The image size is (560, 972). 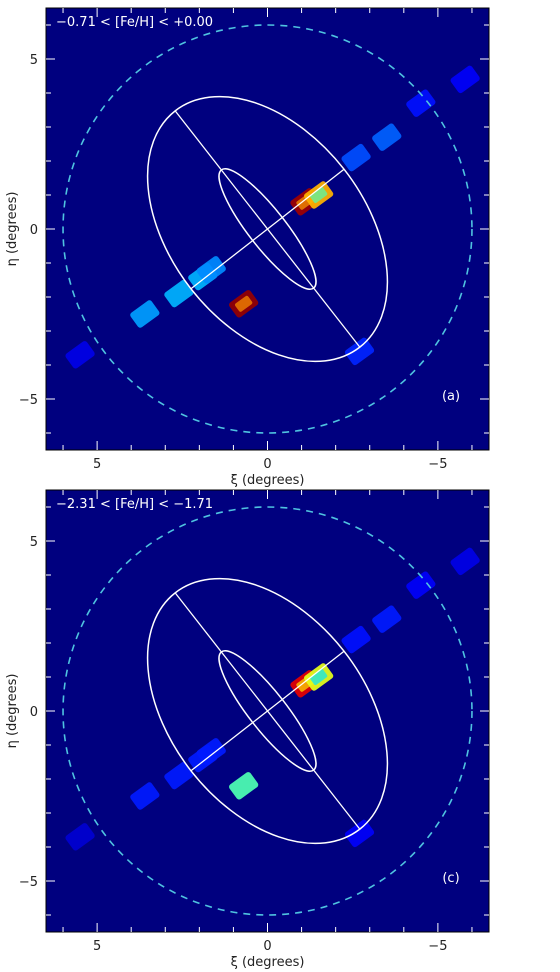 I want to click on metallicity-range-label: −0.71 < [Fe/H] < +0.00, so click(x=134, y=22).